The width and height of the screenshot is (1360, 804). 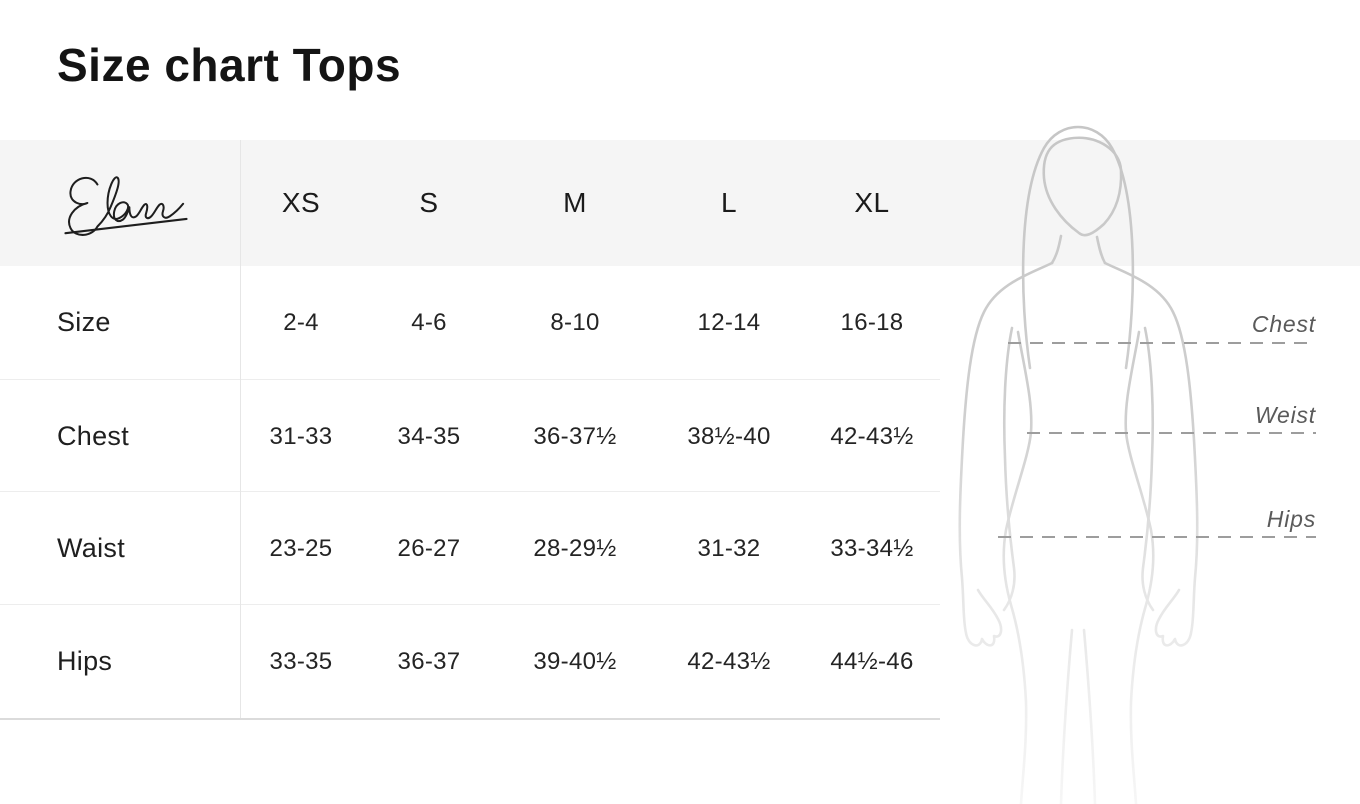 What do you see at coordinates (872, 322) in the screenshot?
I see `cell-size-xl: 16-18` at bounding box center [872, 322].